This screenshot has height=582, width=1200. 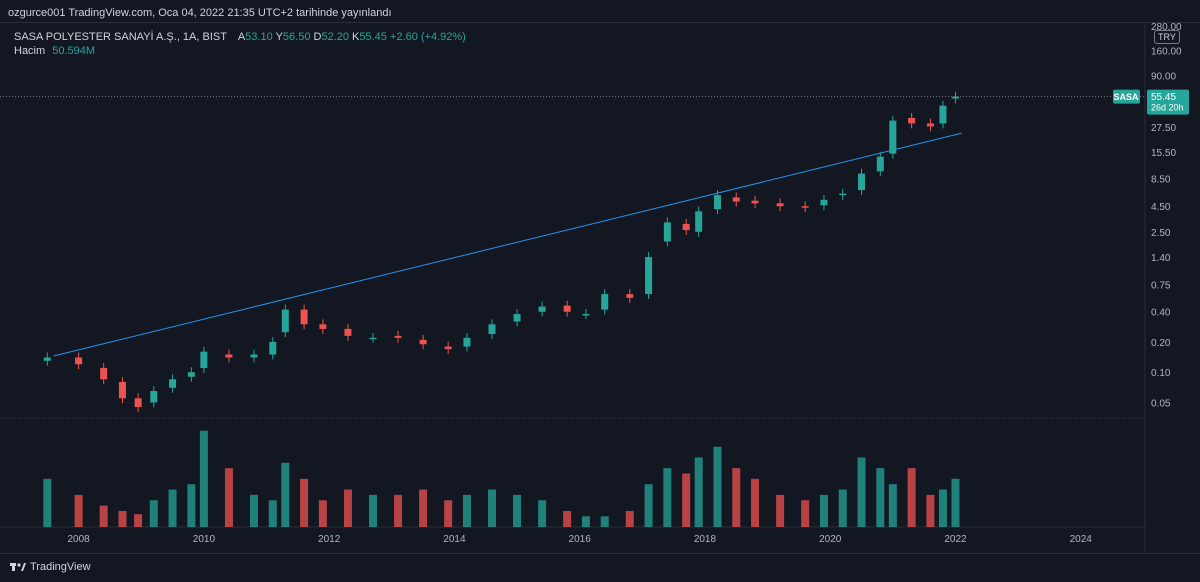 I want to click on y-tick-label: 280.00, so click(x=1166, y=27).